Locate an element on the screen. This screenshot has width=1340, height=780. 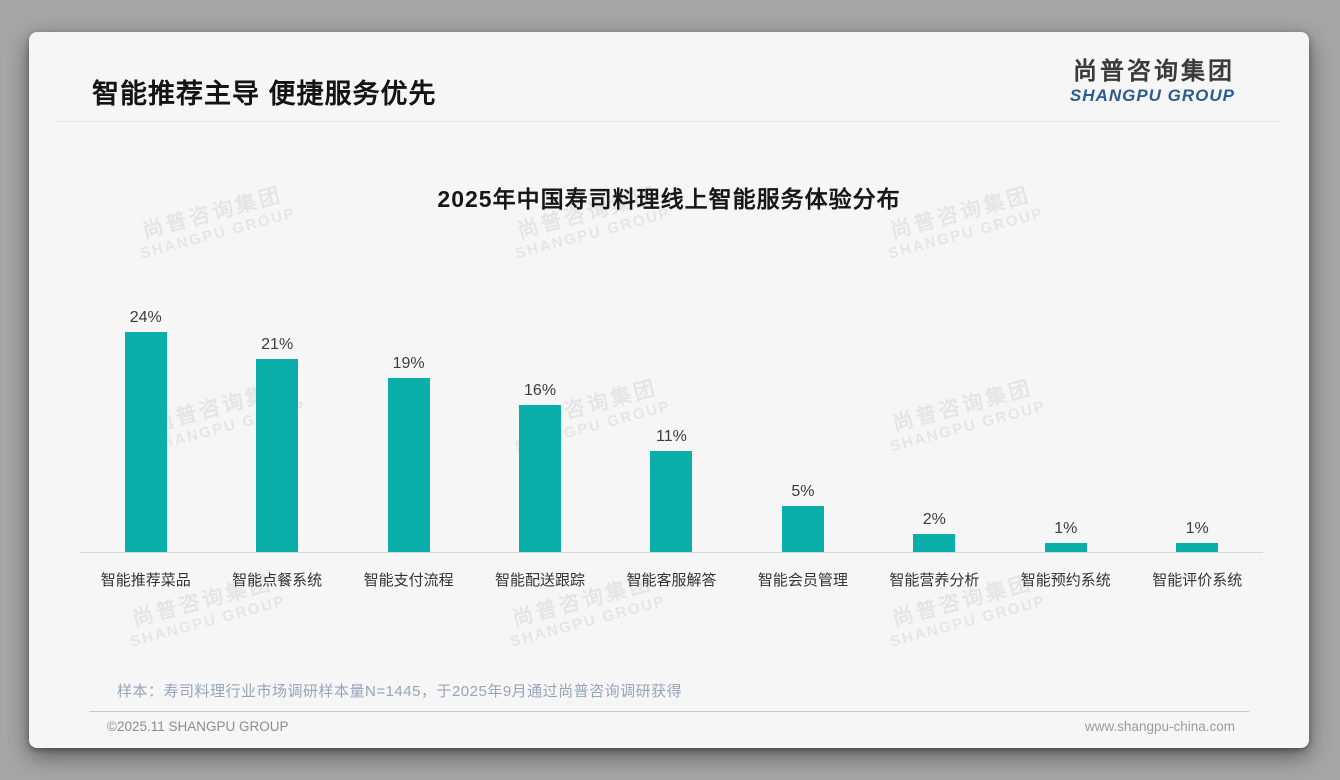
x-axis-label: 智能营养分析 is located at coordinates (934, 580).